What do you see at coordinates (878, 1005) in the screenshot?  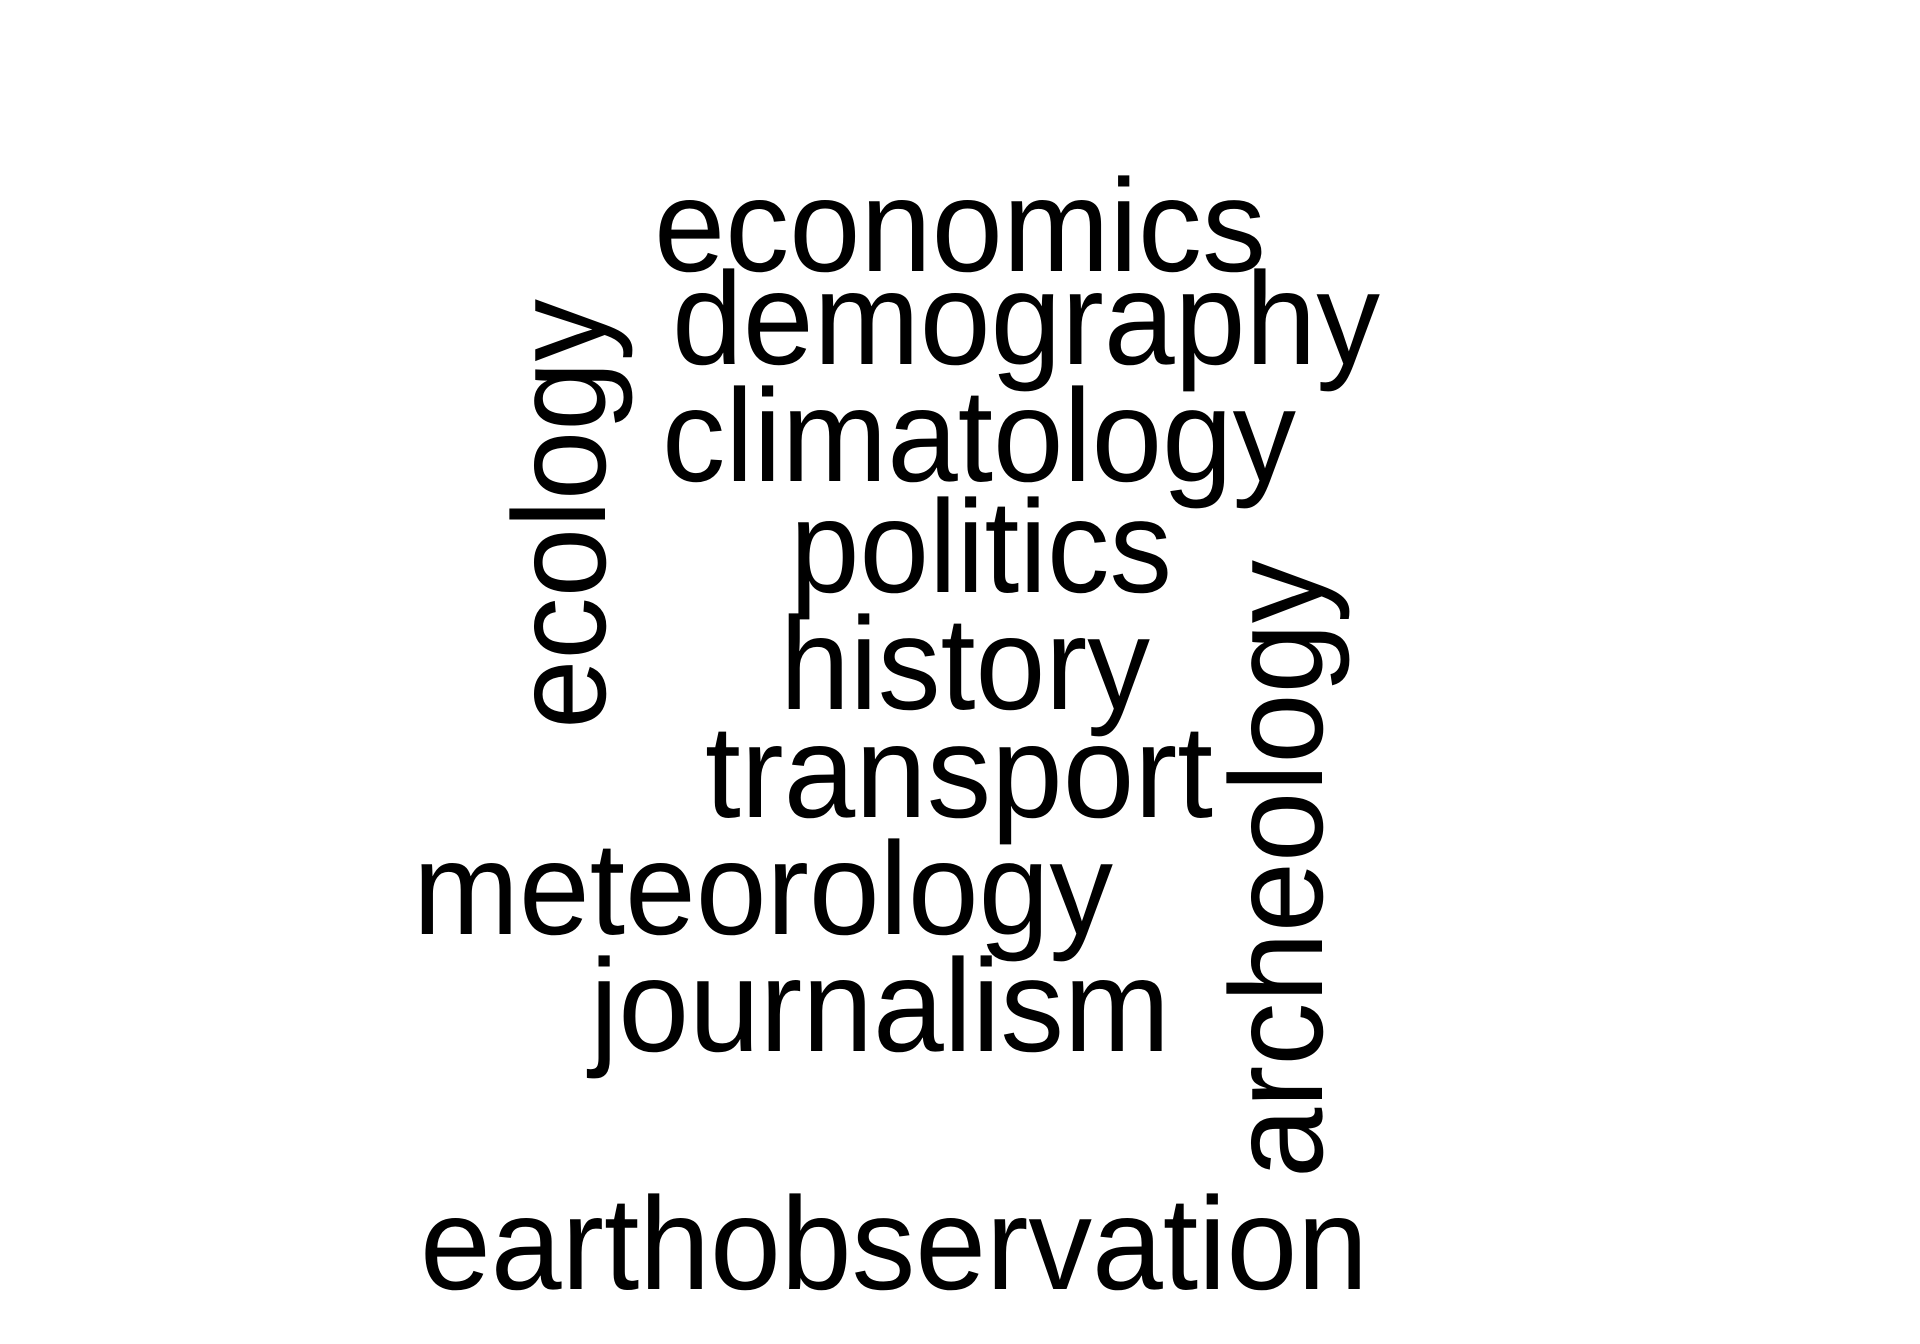 I see `word-journalism: journalism` at bounding box center [878, 1005].